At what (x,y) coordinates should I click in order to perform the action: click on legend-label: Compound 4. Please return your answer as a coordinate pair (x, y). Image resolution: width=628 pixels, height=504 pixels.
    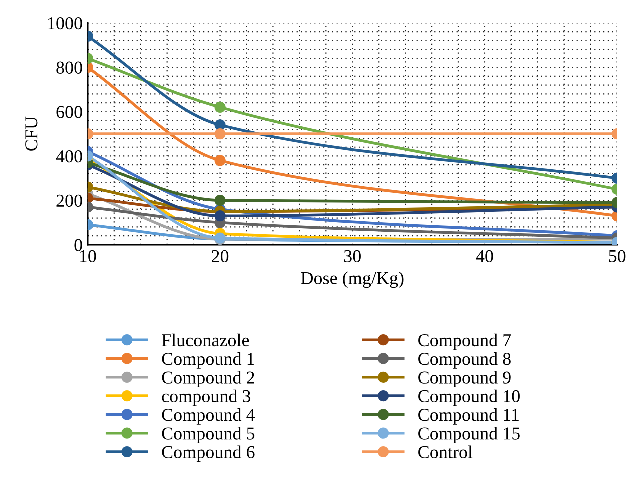
    Looking at the image, I should click on (209, 416).